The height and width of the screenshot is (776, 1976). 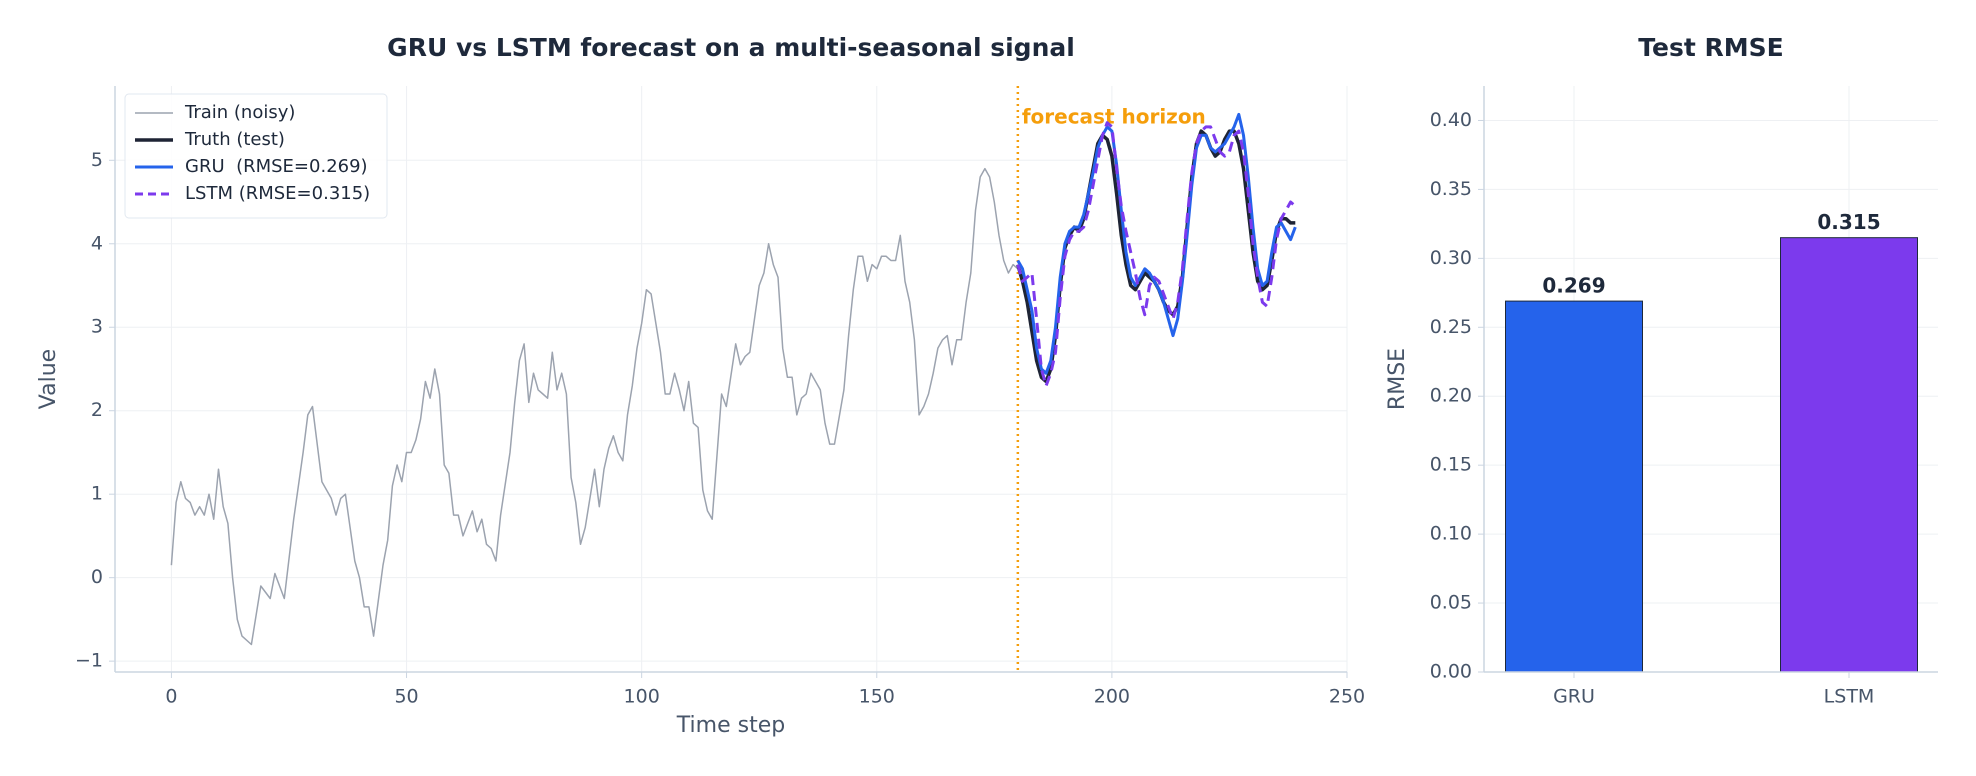 What do you see at coordinates (642, 697) in the screenshot?
I see `x-tick-label: 100` at bounding box center [642, 697].